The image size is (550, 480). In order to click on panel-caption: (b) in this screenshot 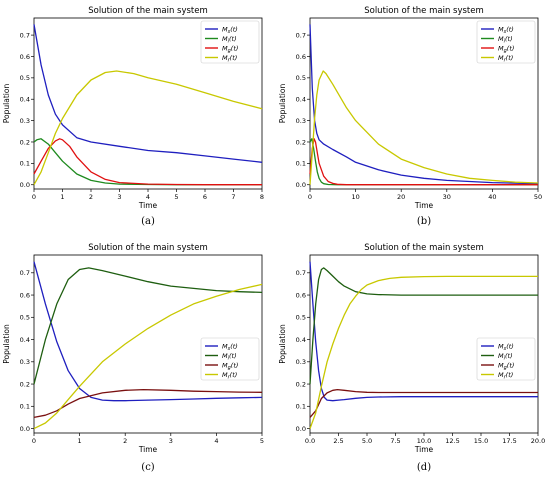, I will do `click(424, 221)`.